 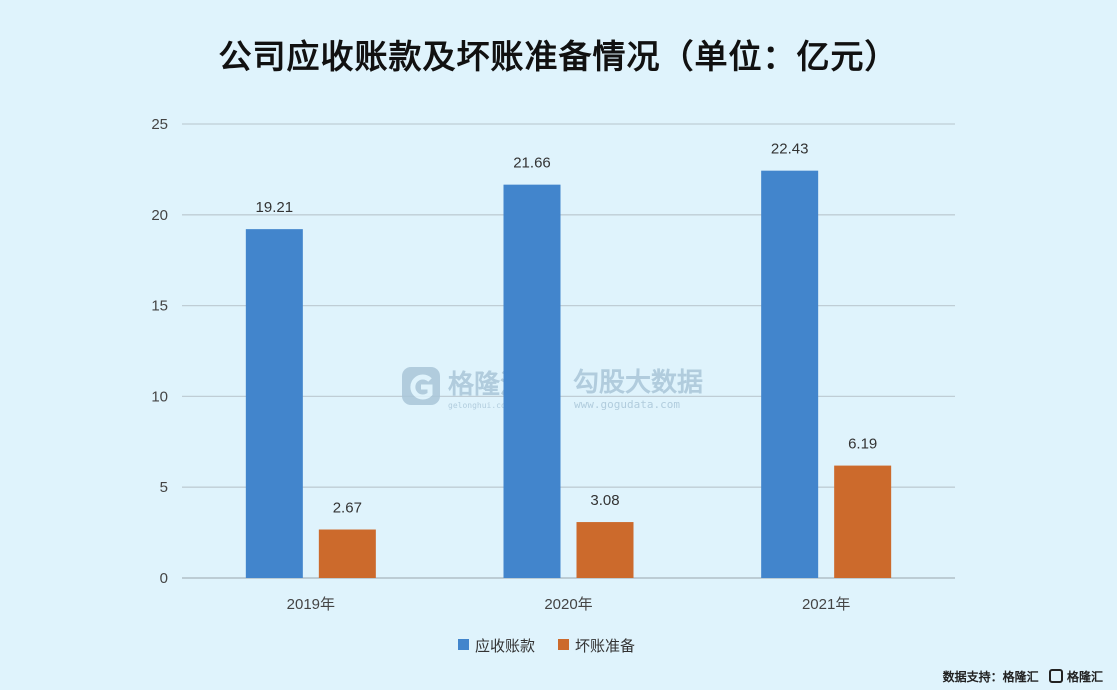 I want to click on data-label: 21.66, so click(x=532, y=163).